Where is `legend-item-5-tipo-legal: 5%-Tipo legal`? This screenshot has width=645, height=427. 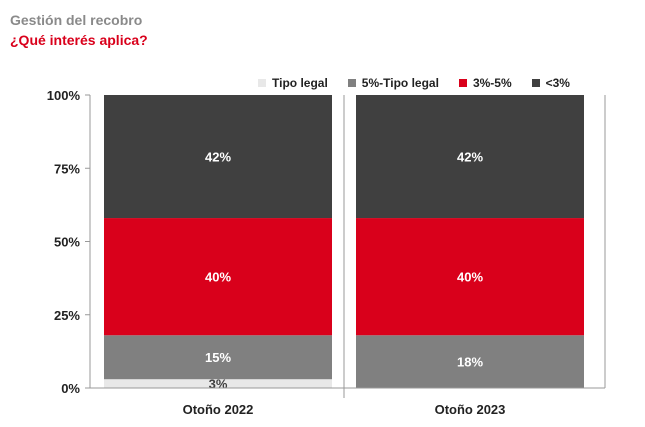 legend-item-5-tipo-legal: 5%-Tipo legal is located at coordinates (393, 83).